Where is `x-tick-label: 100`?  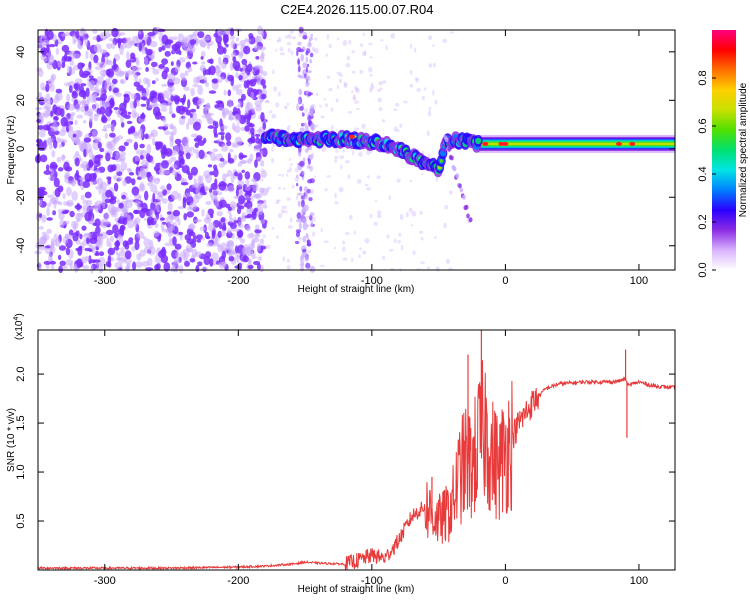
x-tick-label: 100 is located at coordinates (639, 281).